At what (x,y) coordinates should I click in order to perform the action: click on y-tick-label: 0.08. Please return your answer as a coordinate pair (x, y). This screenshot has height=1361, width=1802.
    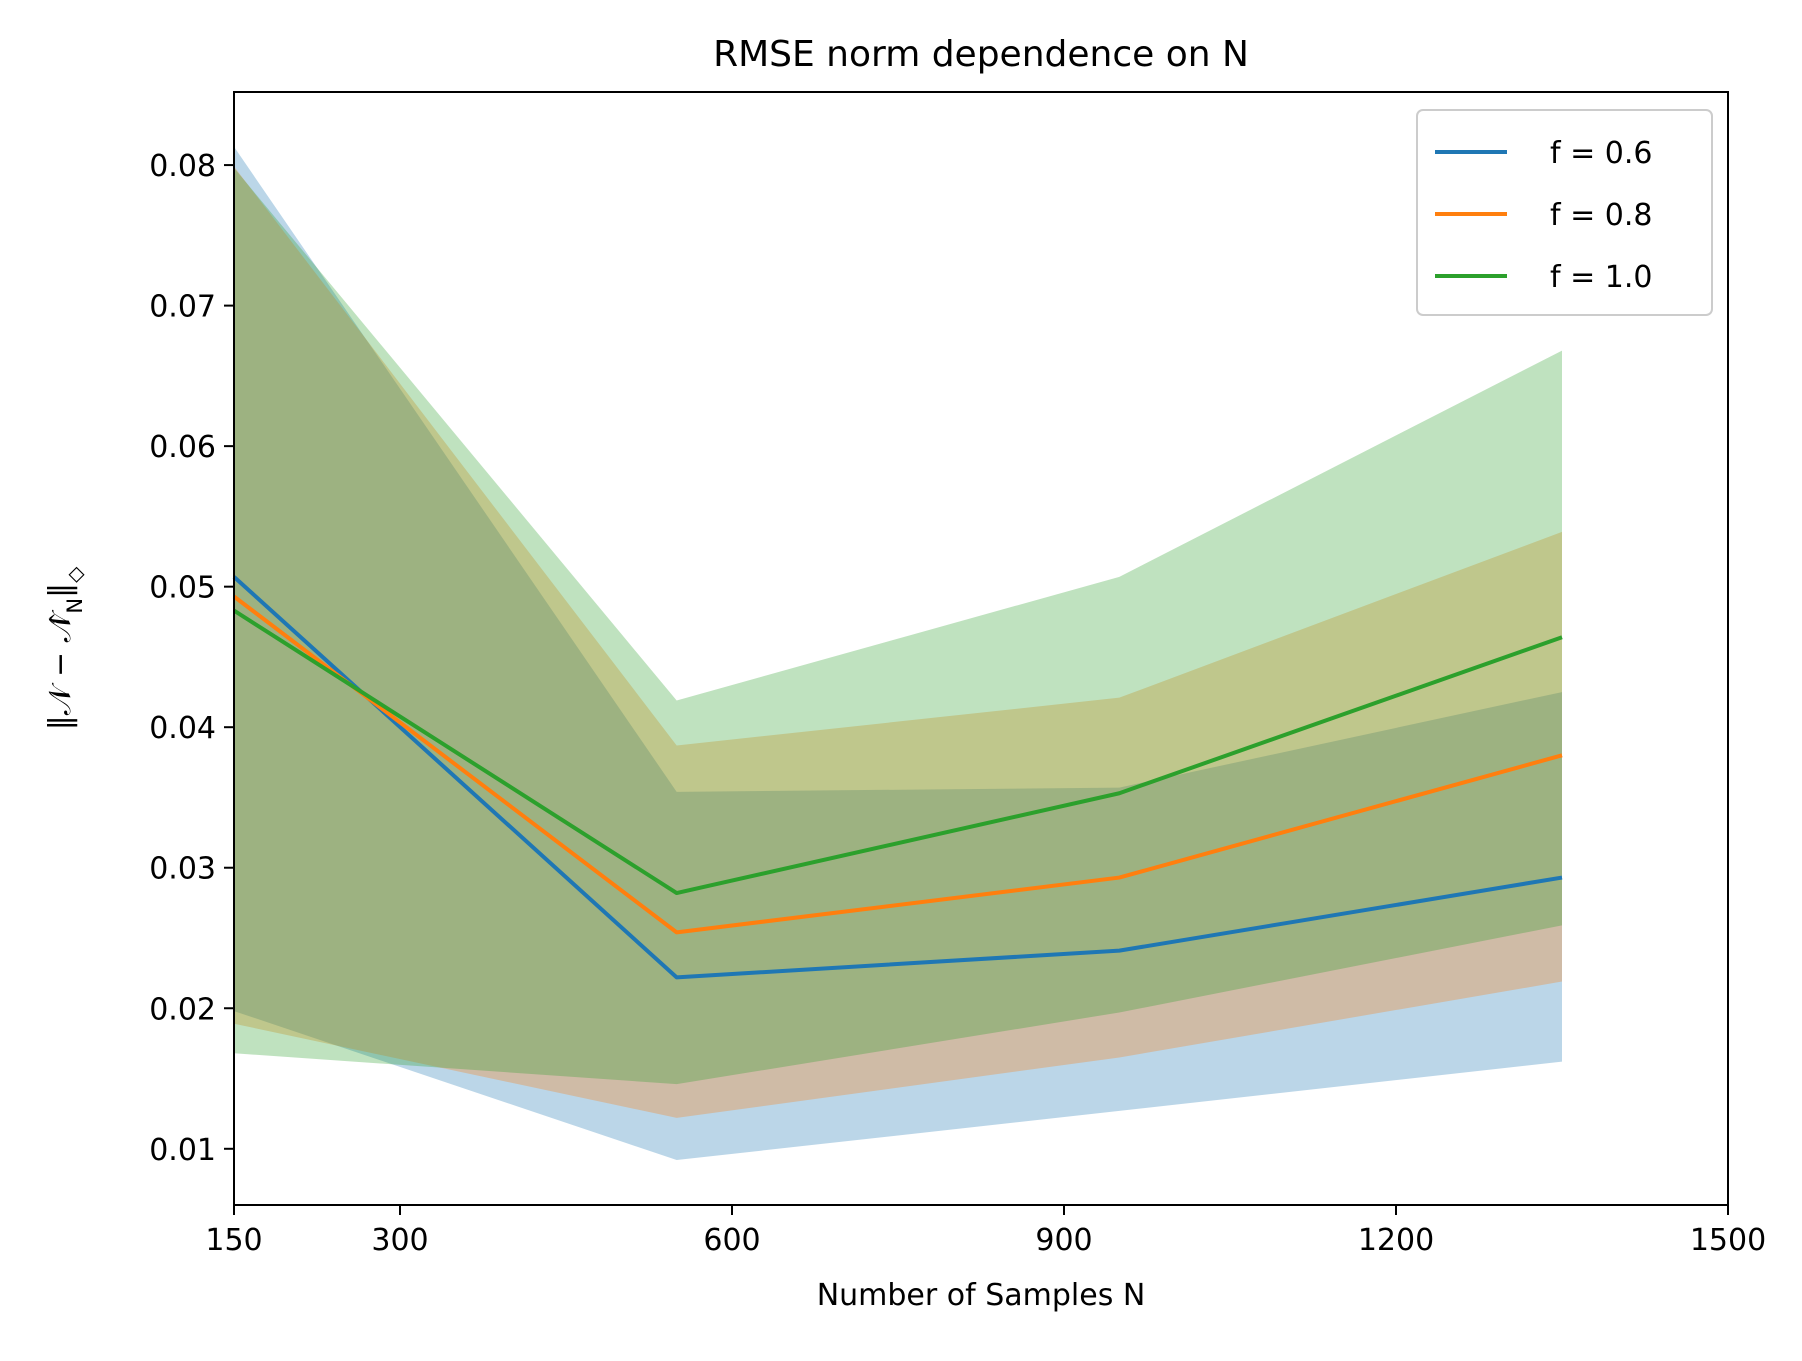
    Looking at the image, I should click on (182, 166).